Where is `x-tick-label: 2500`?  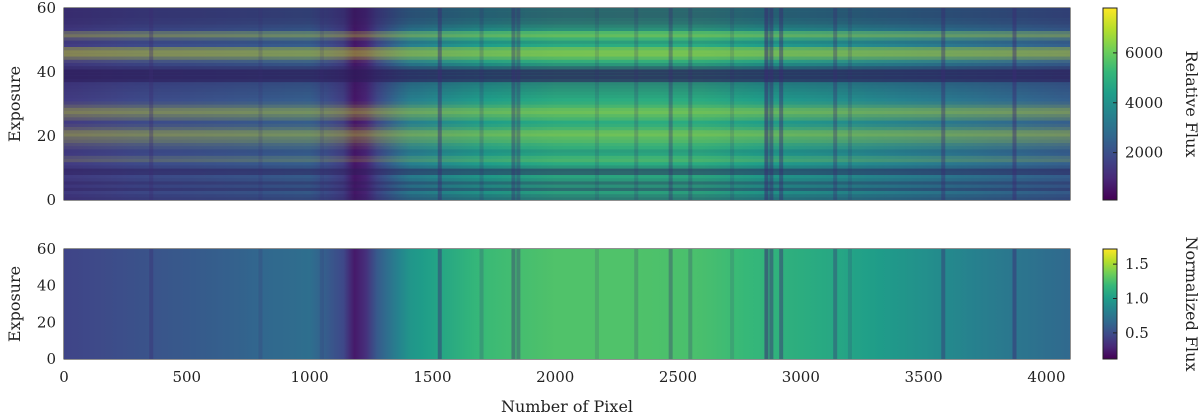
x-tick-label: 2500 is located at coordinates (678, 377).